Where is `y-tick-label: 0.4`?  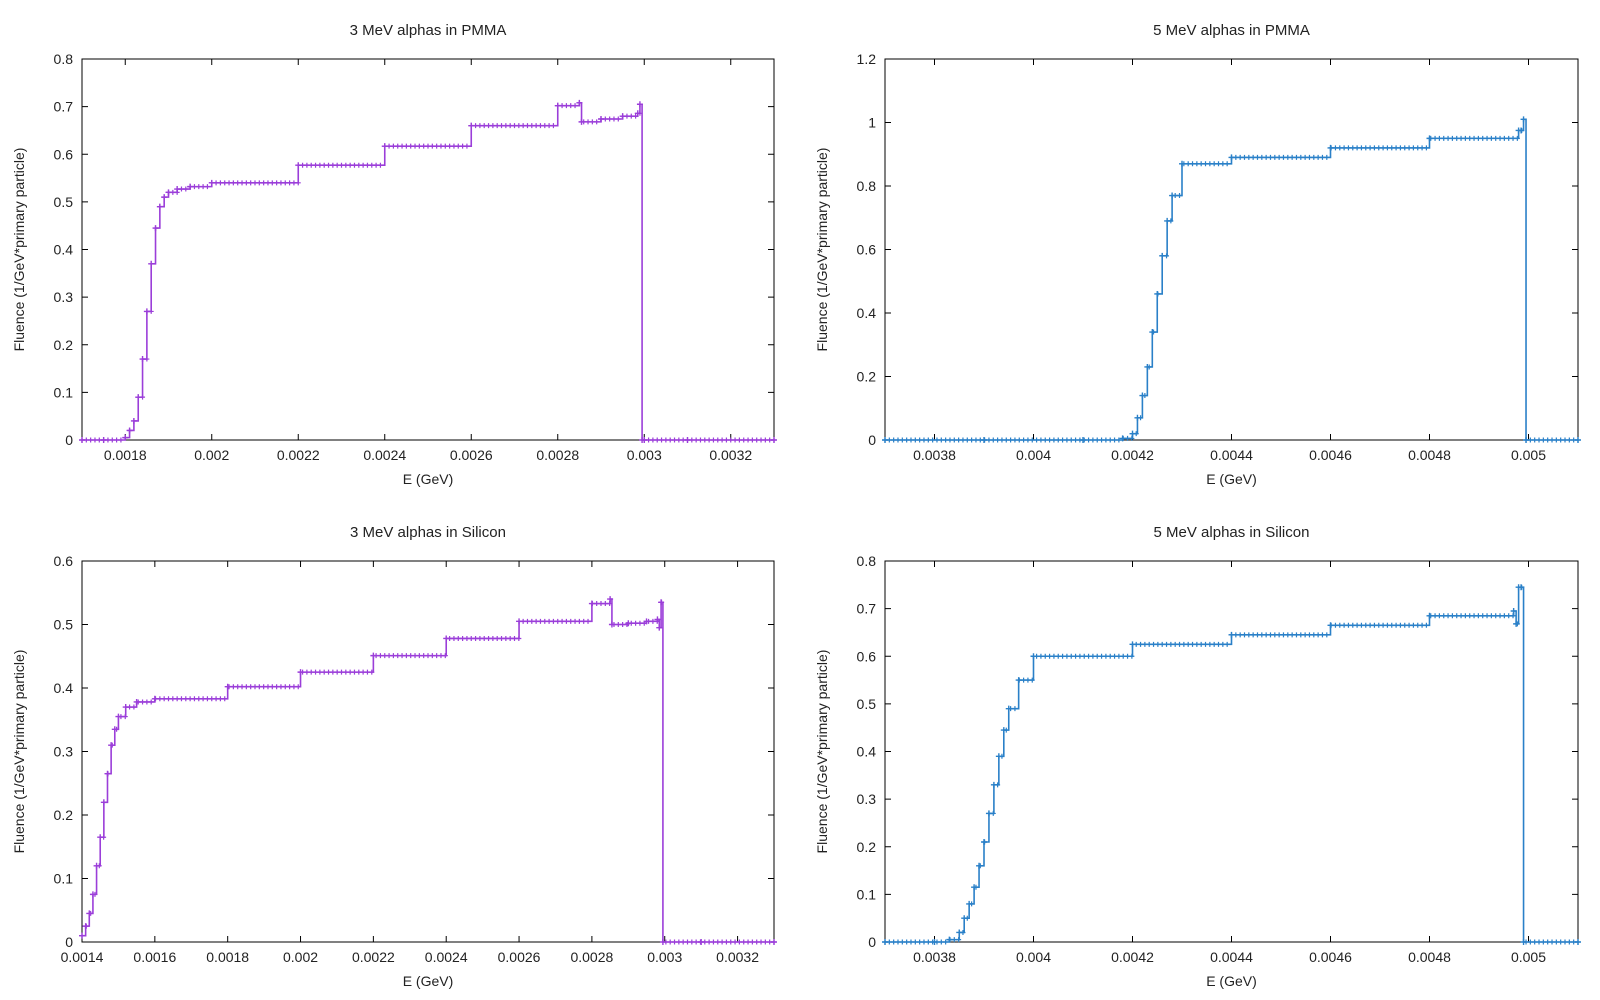
y-tick-label: 0.4 is located at coordinates (64, 250).